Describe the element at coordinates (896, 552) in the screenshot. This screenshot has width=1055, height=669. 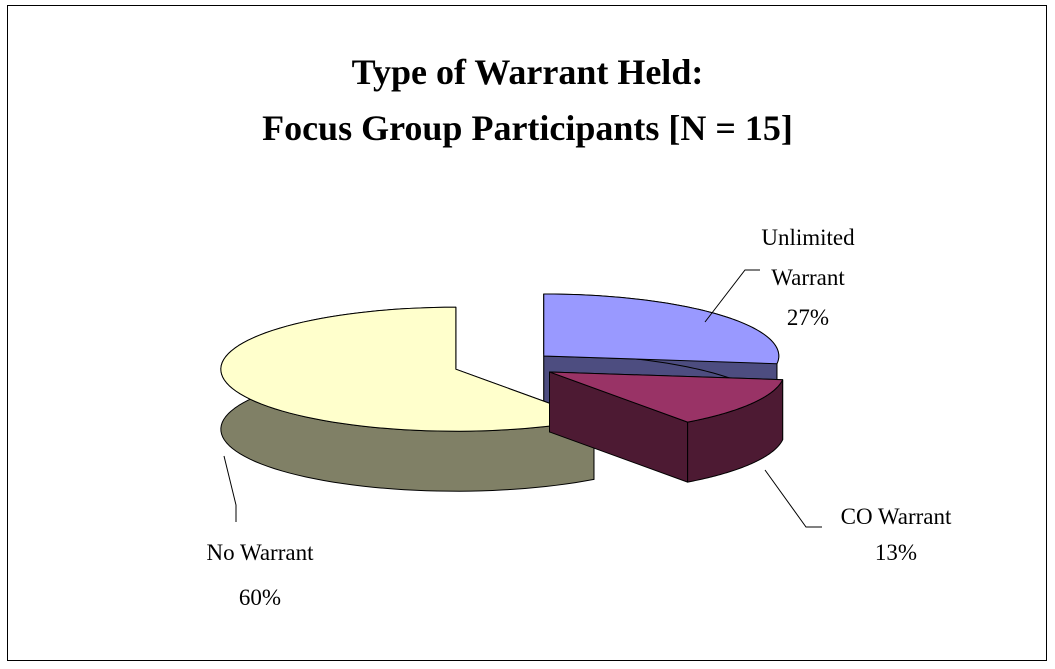
I see `value-label: 13%` at that location.